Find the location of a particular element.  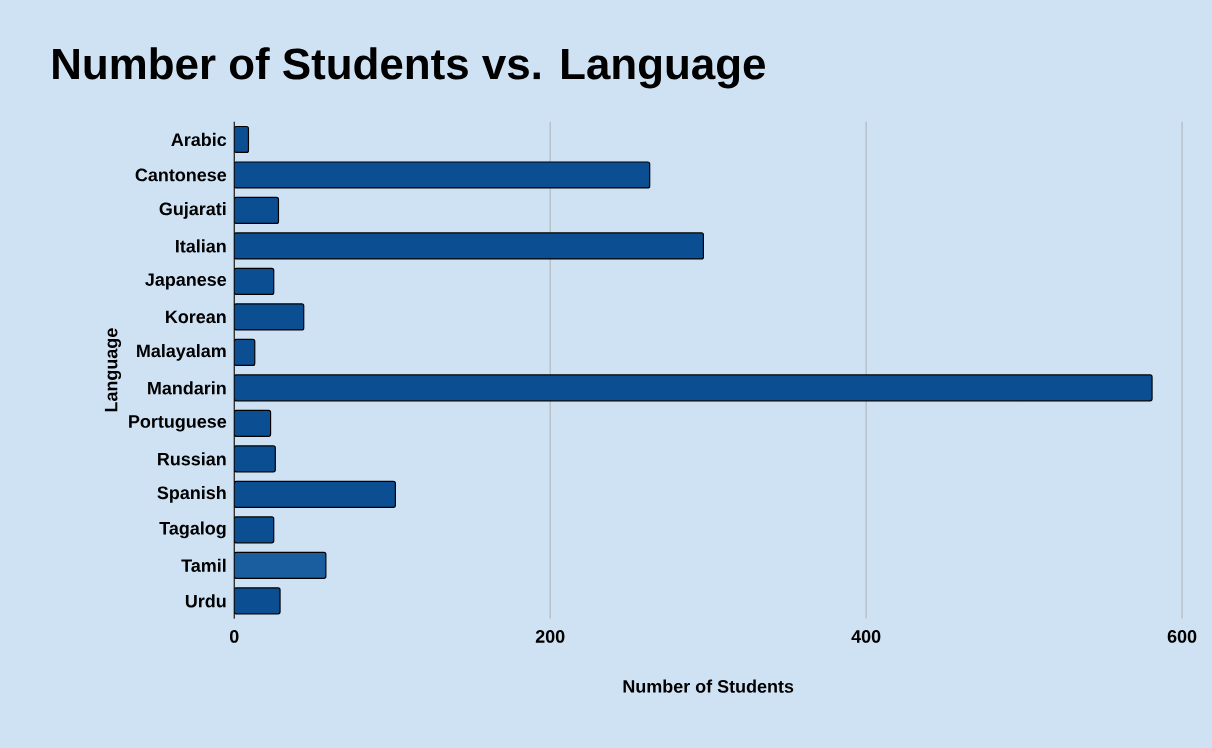

x-tick-label: 200 is located at coordinates (550, 636).